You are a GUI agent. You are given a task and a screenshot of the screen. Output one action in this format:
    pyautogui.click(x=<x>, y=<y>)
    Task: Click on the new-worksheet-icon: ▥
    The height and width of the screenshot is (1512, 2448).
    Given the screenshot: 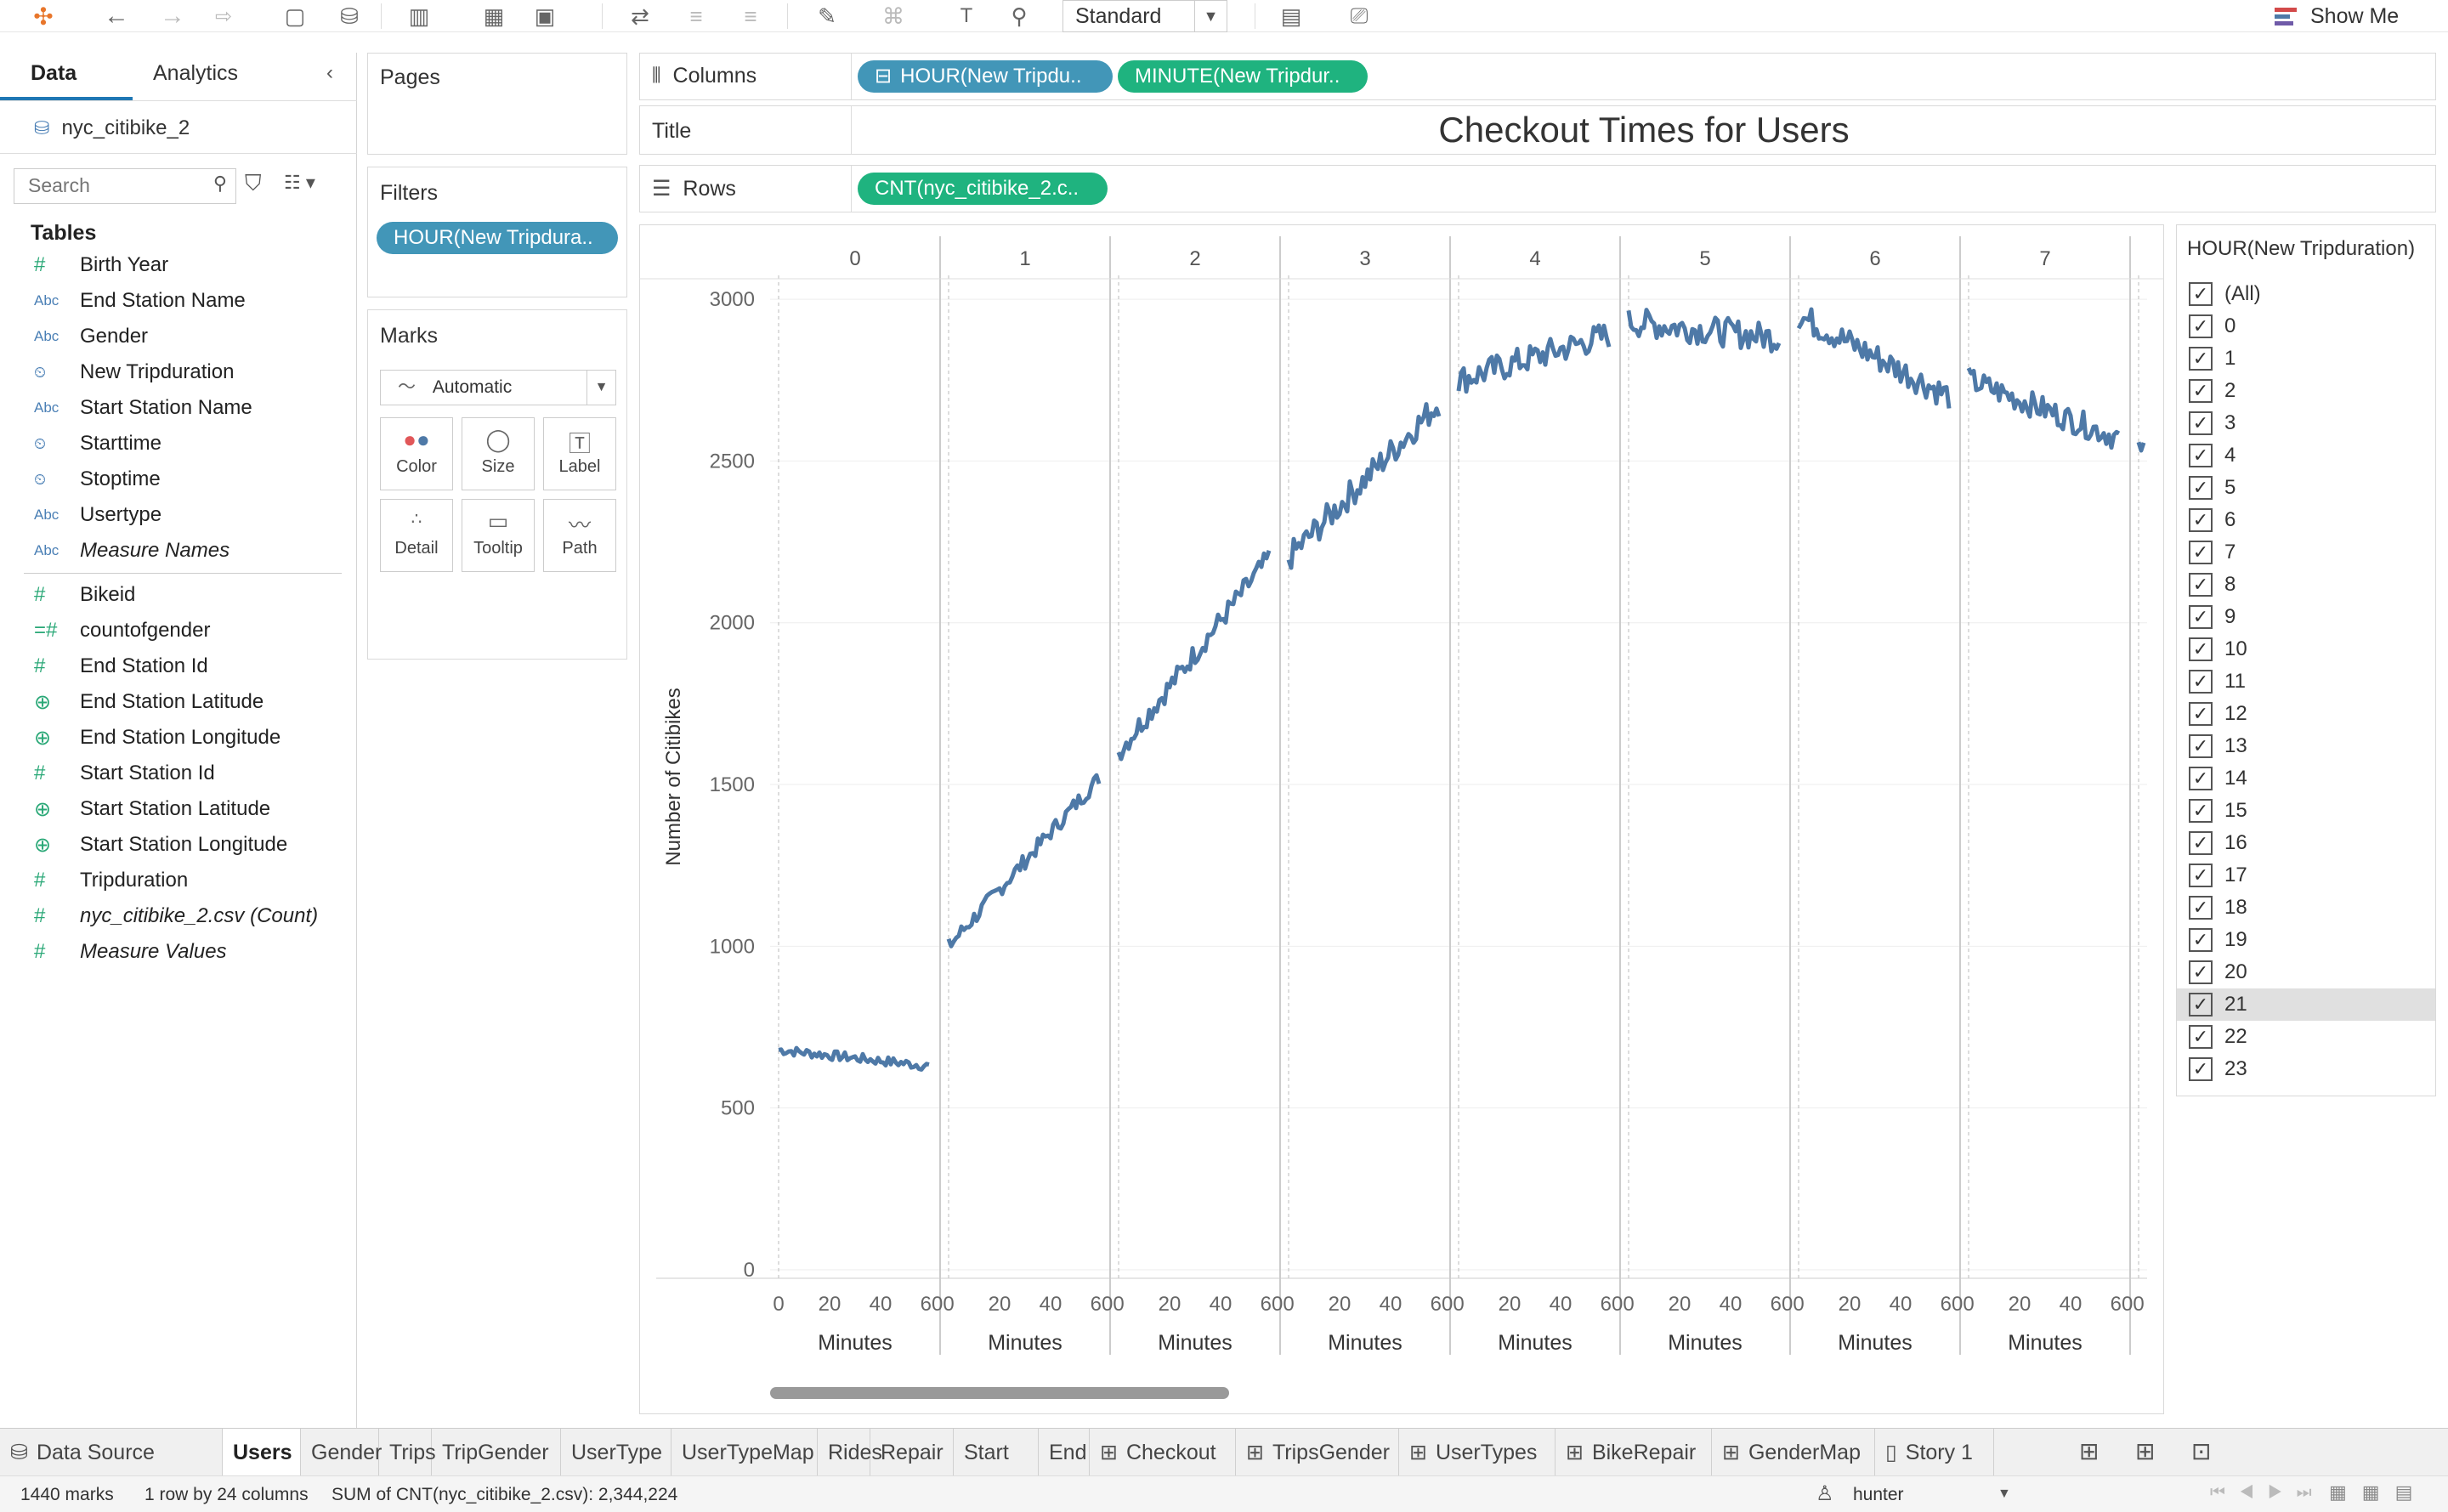 What is the action you would take?
    pyautogui.click(x=419, y=16)
    